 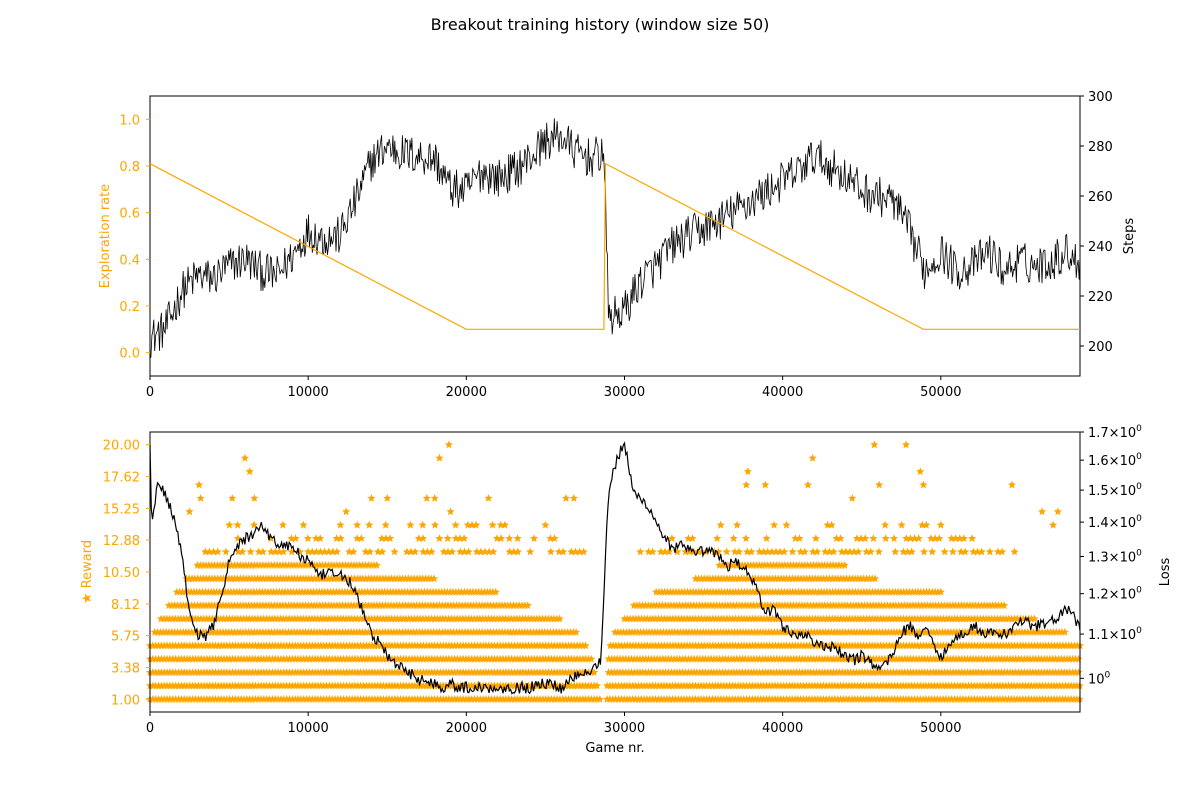 I want to click on bottom-y-tick-label: 10.50, so click(x=121, y=573).